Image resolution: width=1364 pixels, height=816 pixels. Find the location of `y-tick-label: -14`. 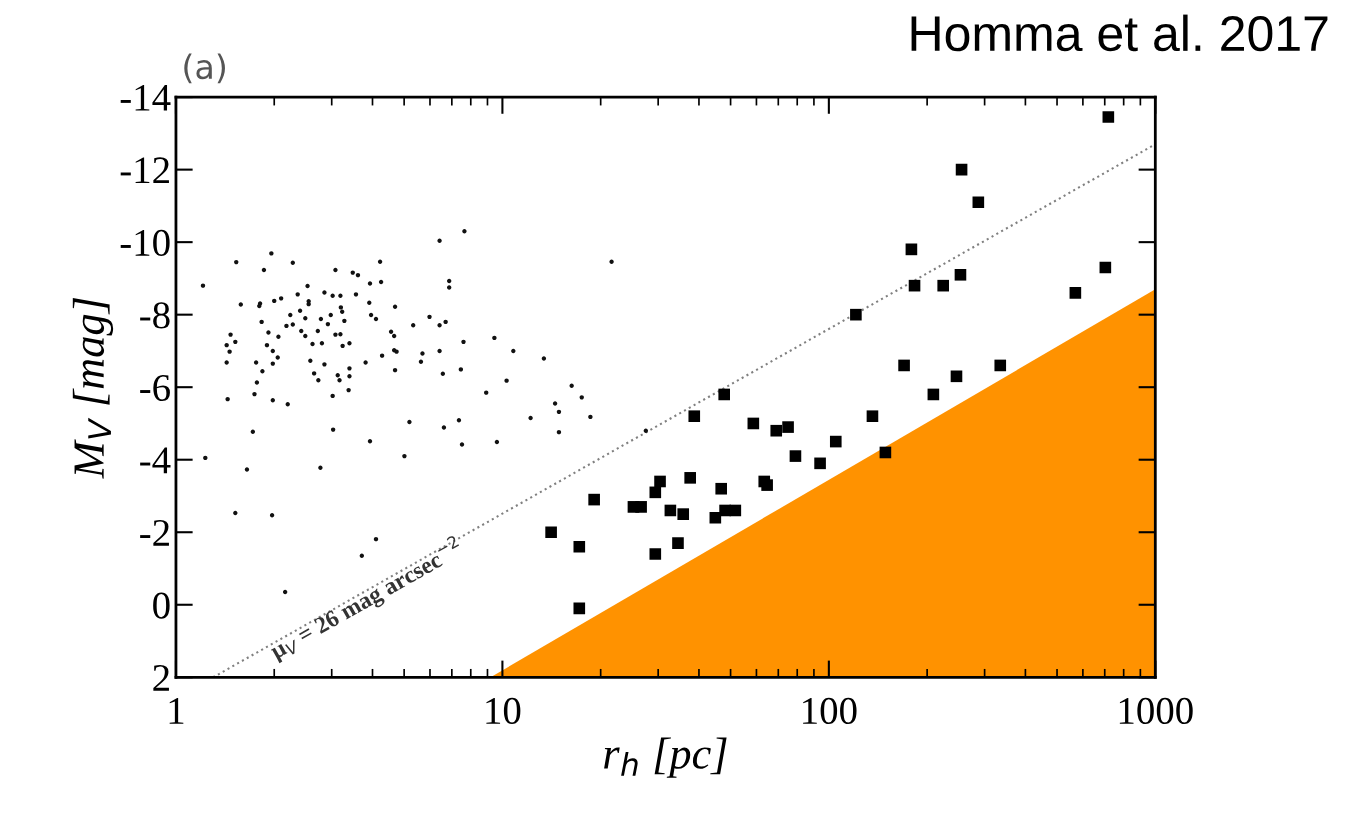

y-tick-label: -14 is located at coordinates (145, 97).